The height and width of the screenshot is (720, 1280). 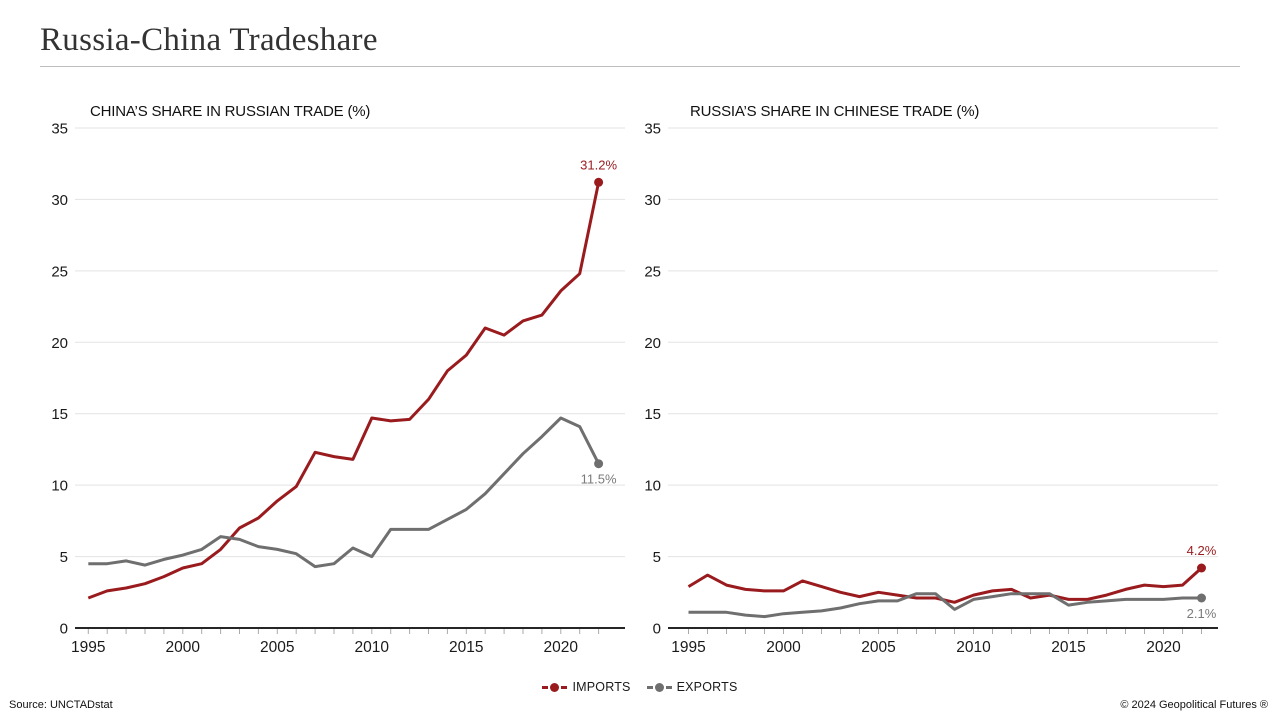 What do you see at coordinates (601, 687) in the screenshot?
I see `legend-label-imports: IMPORTS` at bounding box center [601, 687].